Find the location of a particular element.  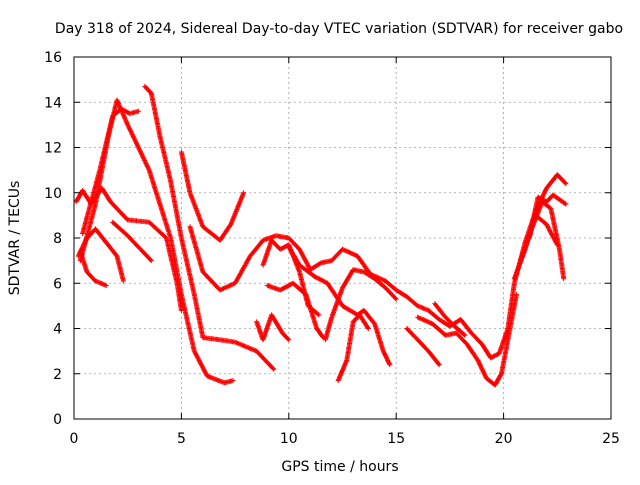

x-axis-label: GPS time / hours is located at coordinates (339, 467).